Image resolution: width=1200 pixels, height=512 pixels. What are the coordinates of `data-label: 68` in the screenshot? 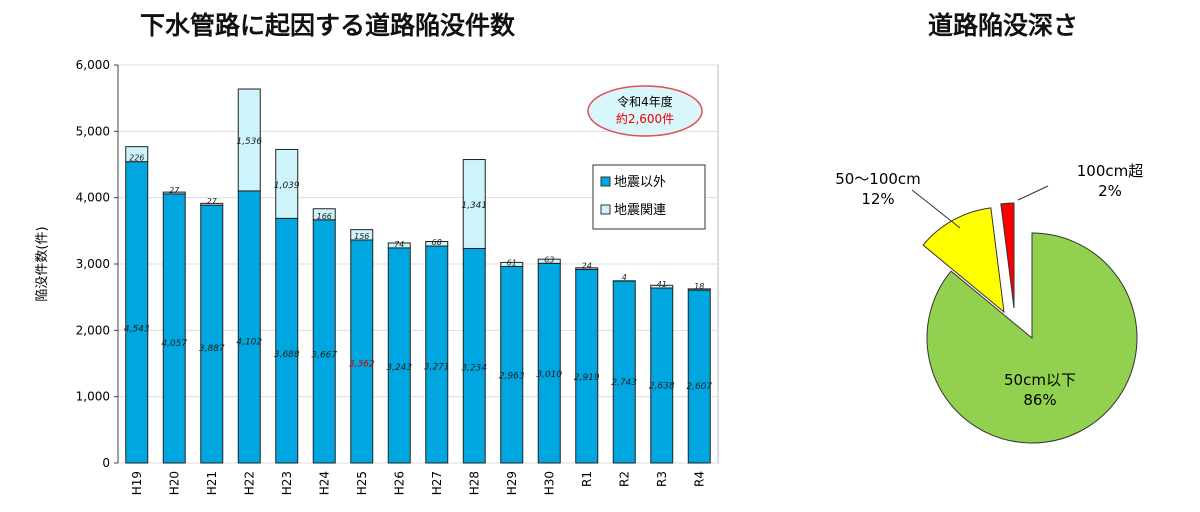 It's located at (437, 242).